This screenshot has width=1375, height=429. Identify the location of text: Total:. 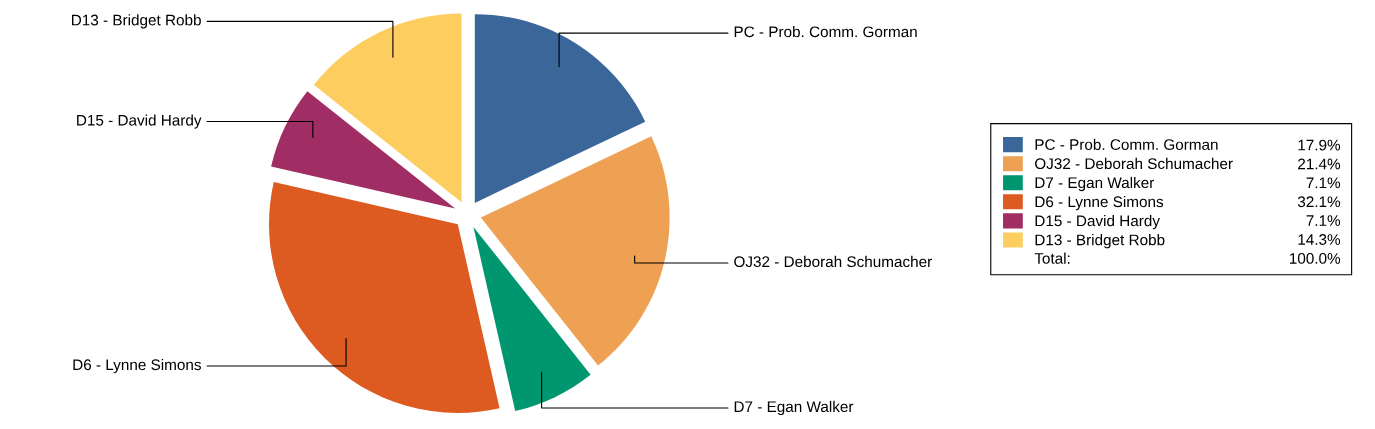
(1052, 258).